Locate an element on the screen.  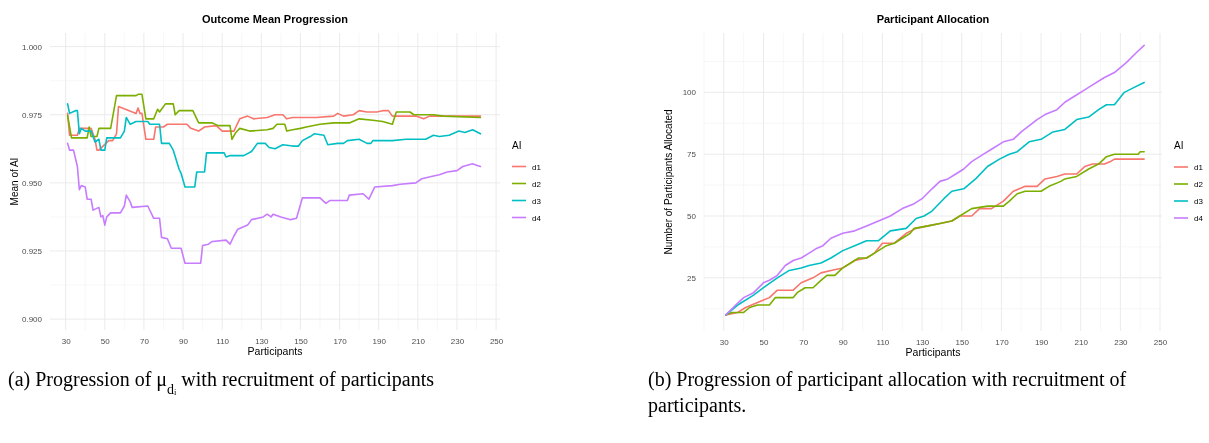
y-tick-label: 100 is located at coordinates (689, 93).